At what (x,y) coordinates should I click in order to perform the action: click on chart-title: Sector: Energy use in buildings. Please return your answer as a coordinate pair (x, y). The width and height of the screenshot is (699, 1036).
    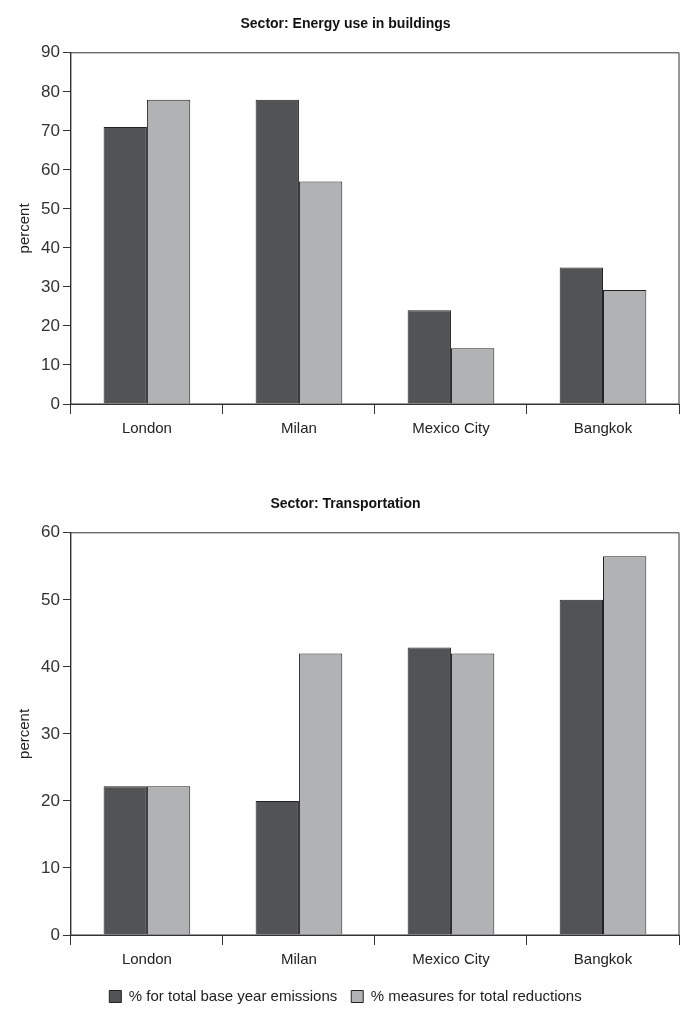
    Looking at the image, I should click on (345, 23).